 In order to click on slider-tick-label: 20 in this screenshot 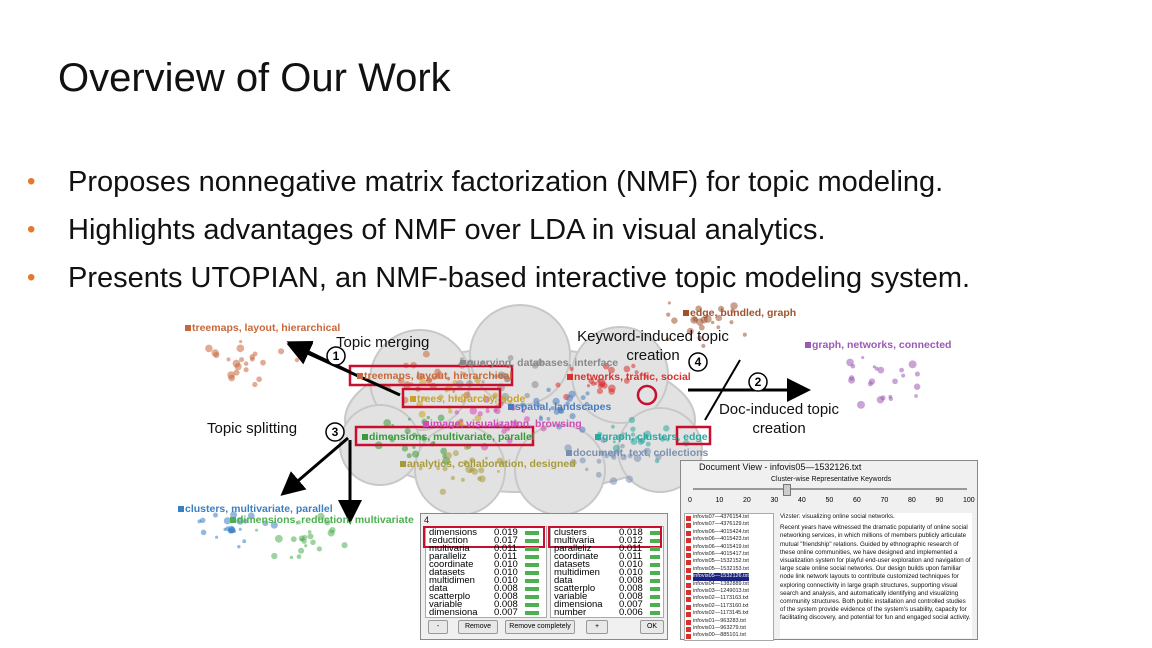, I will do `click(747, 500)`.